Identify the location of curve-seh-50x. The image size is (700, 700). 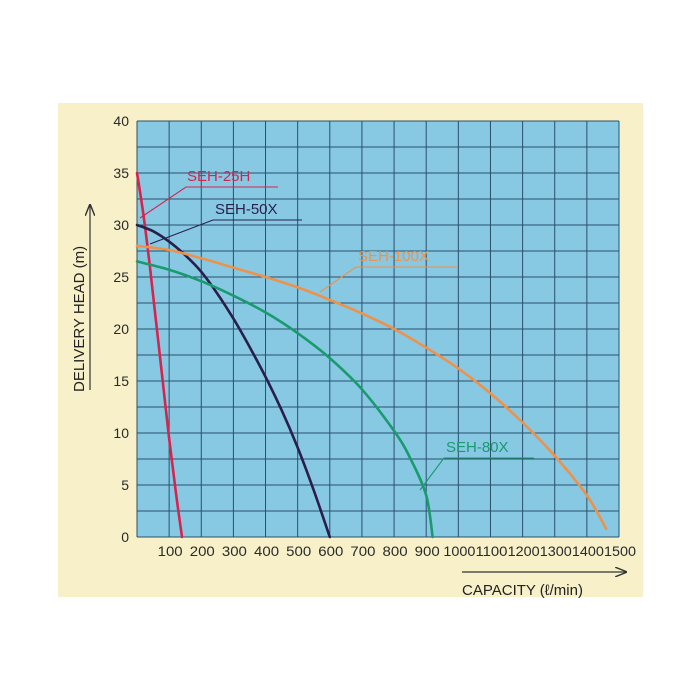
(233, 381).